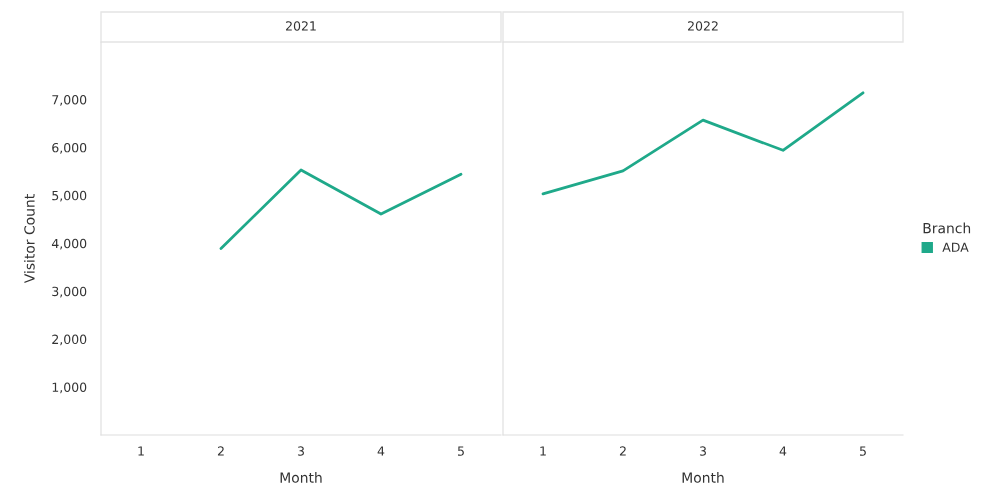 This screenshot has width=1001, height=487. I want to click on legend-label: ADA, so click(955, 247).